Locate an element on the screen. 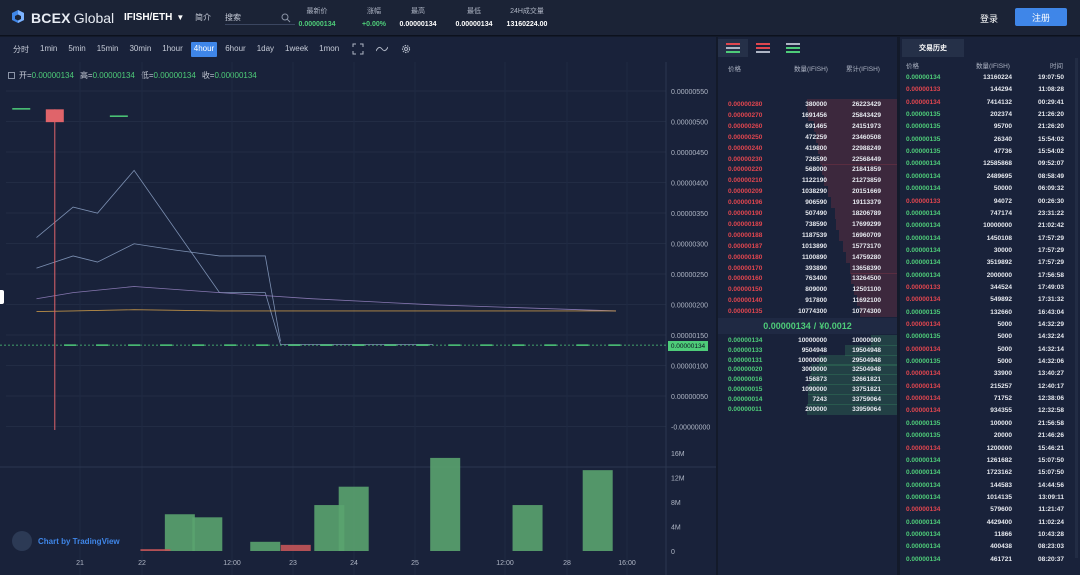 This screenshot has height=575, width=1080. history-row: 0.00000134 549892 17:31:32 is located at coordinates (990, 300).